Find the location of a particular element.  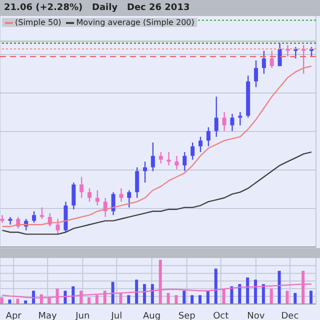

x-tick-label: Dec is located at coordinates (290, 315).